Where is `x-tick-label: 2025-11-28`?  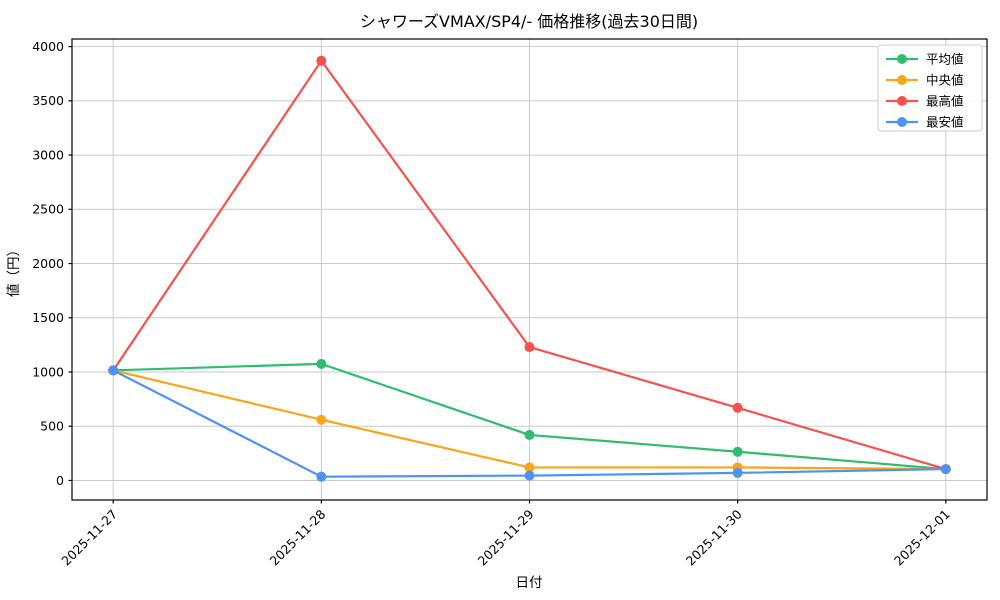
x-tick-label: 2025-11-28 is located at coordinates (297, 537).